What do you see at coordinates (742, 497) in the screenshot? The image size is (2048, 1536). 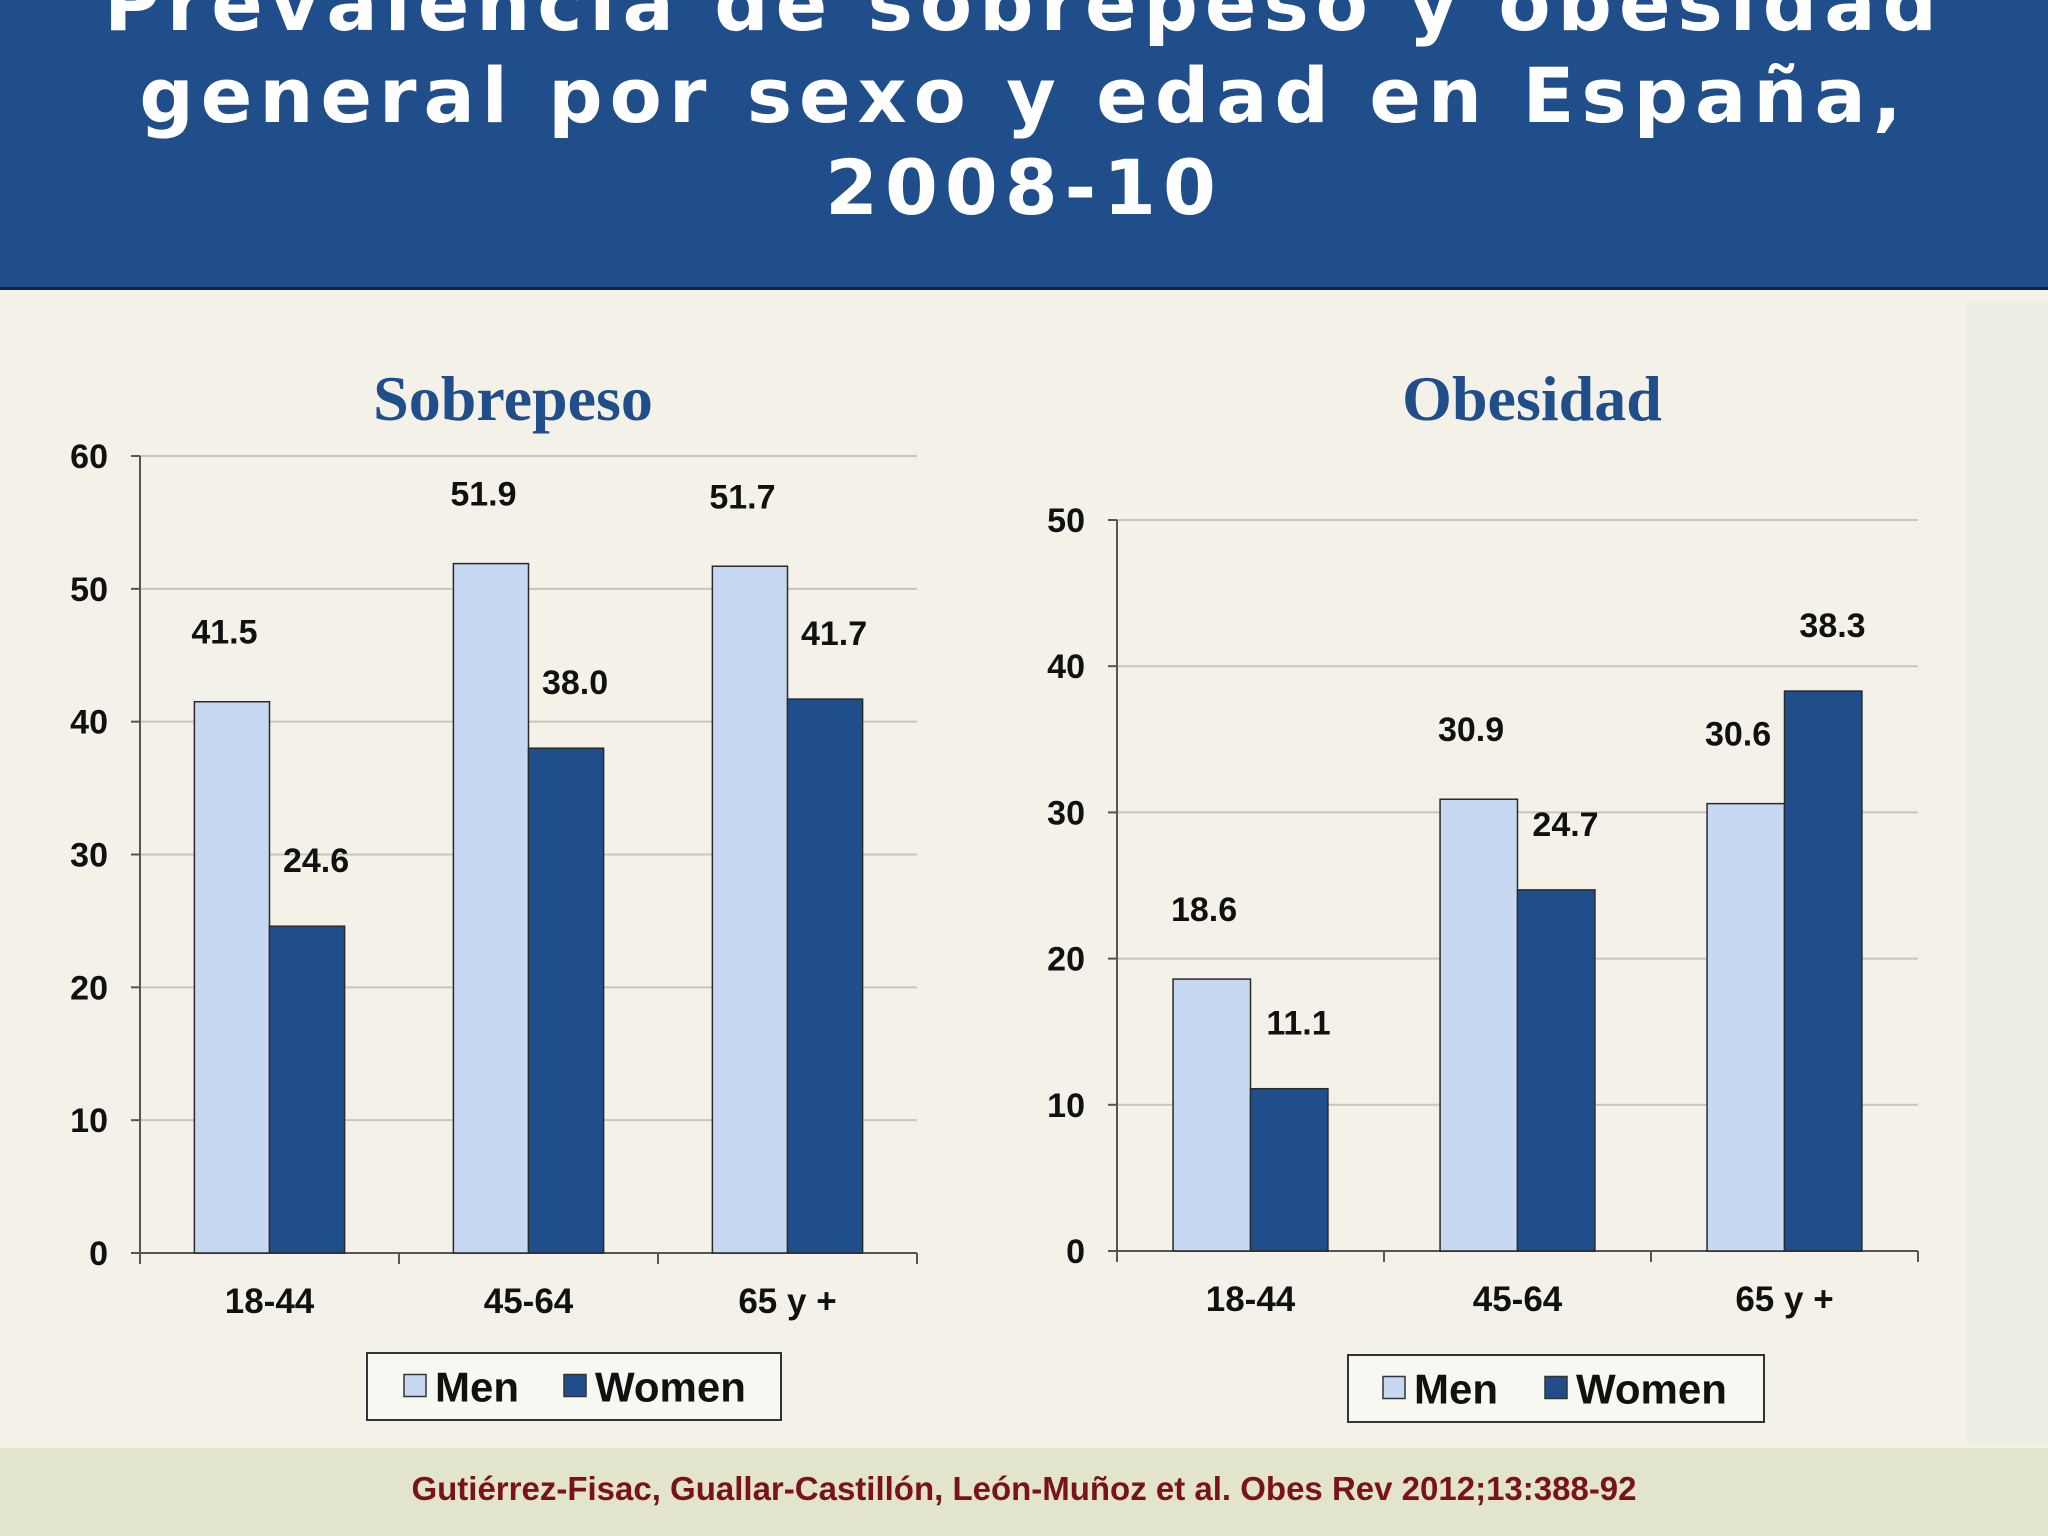 I see `data-label: 51.7` at bounding box center [742, 497].